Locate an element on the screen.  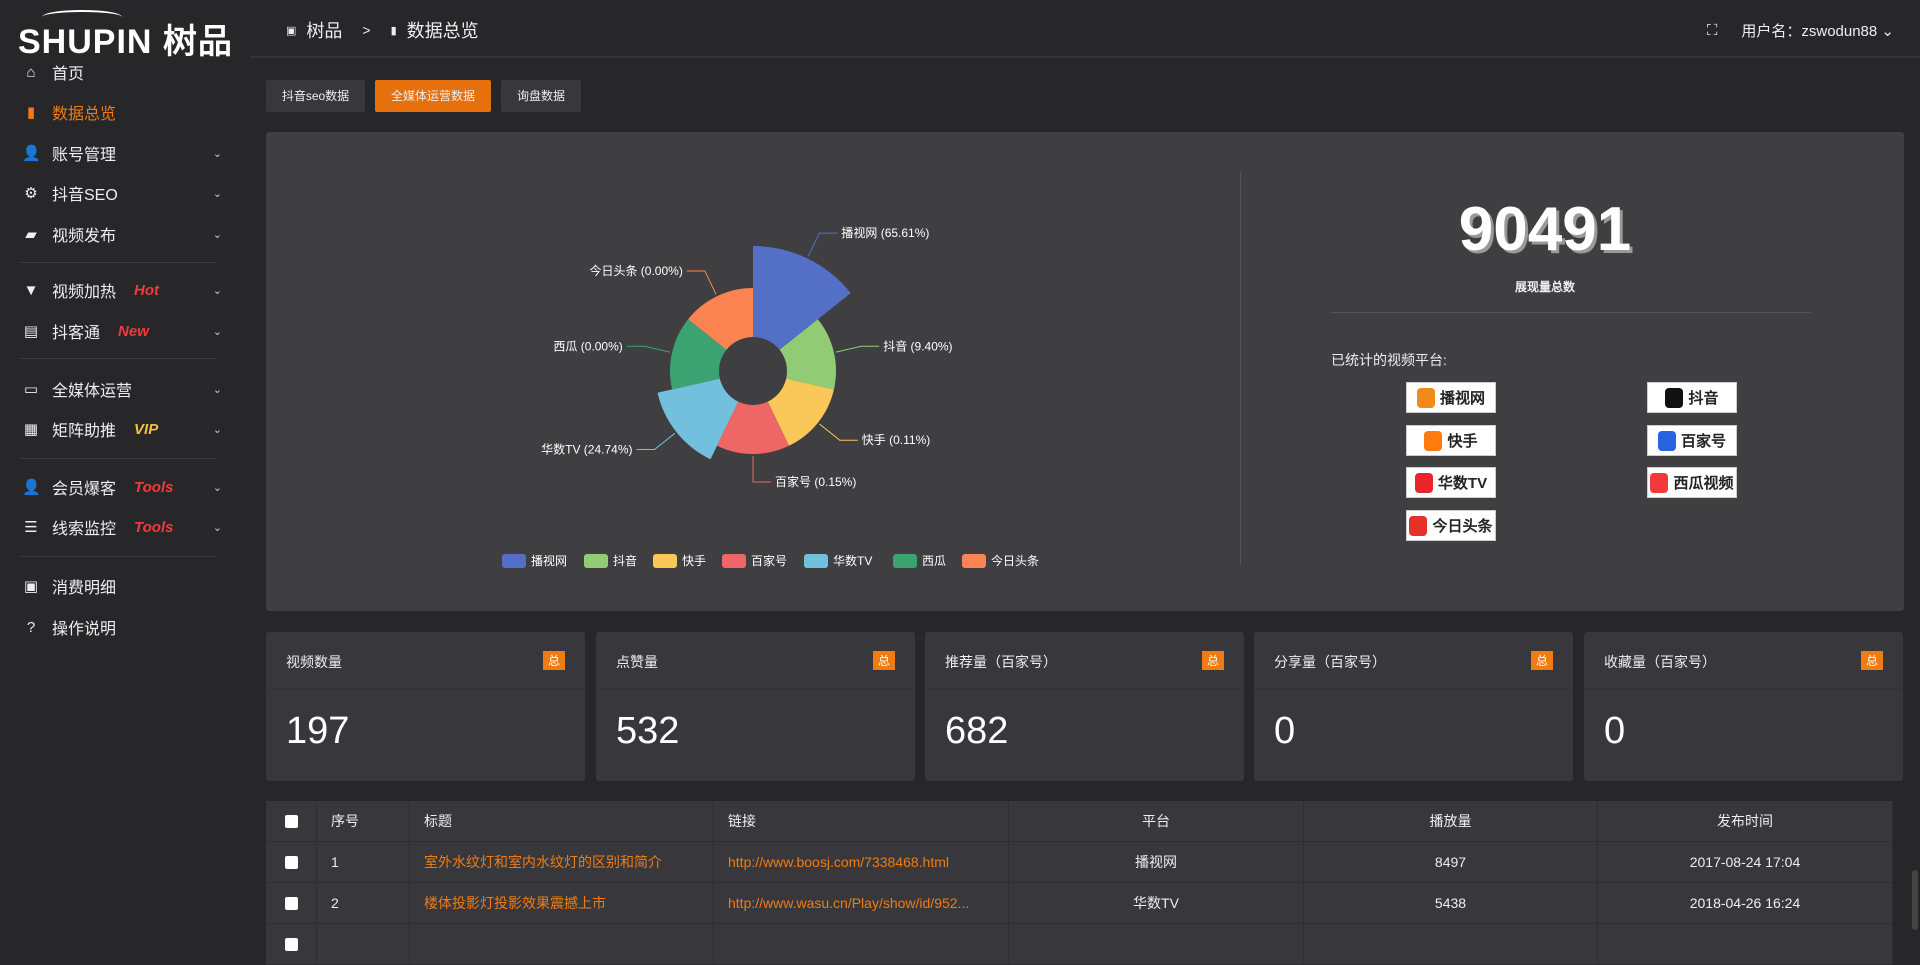
stat-title: 视频数量 is located at coordinates (314, 662).